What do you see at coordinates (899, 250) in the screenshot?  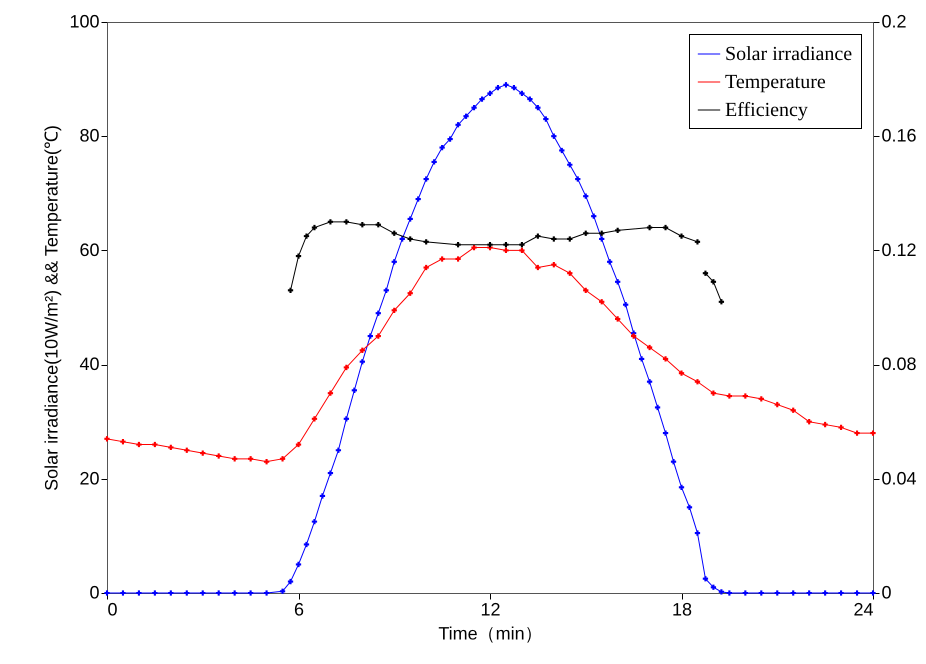 I see `y2-tick-label: 0.12` at bounding box center [899, 250].